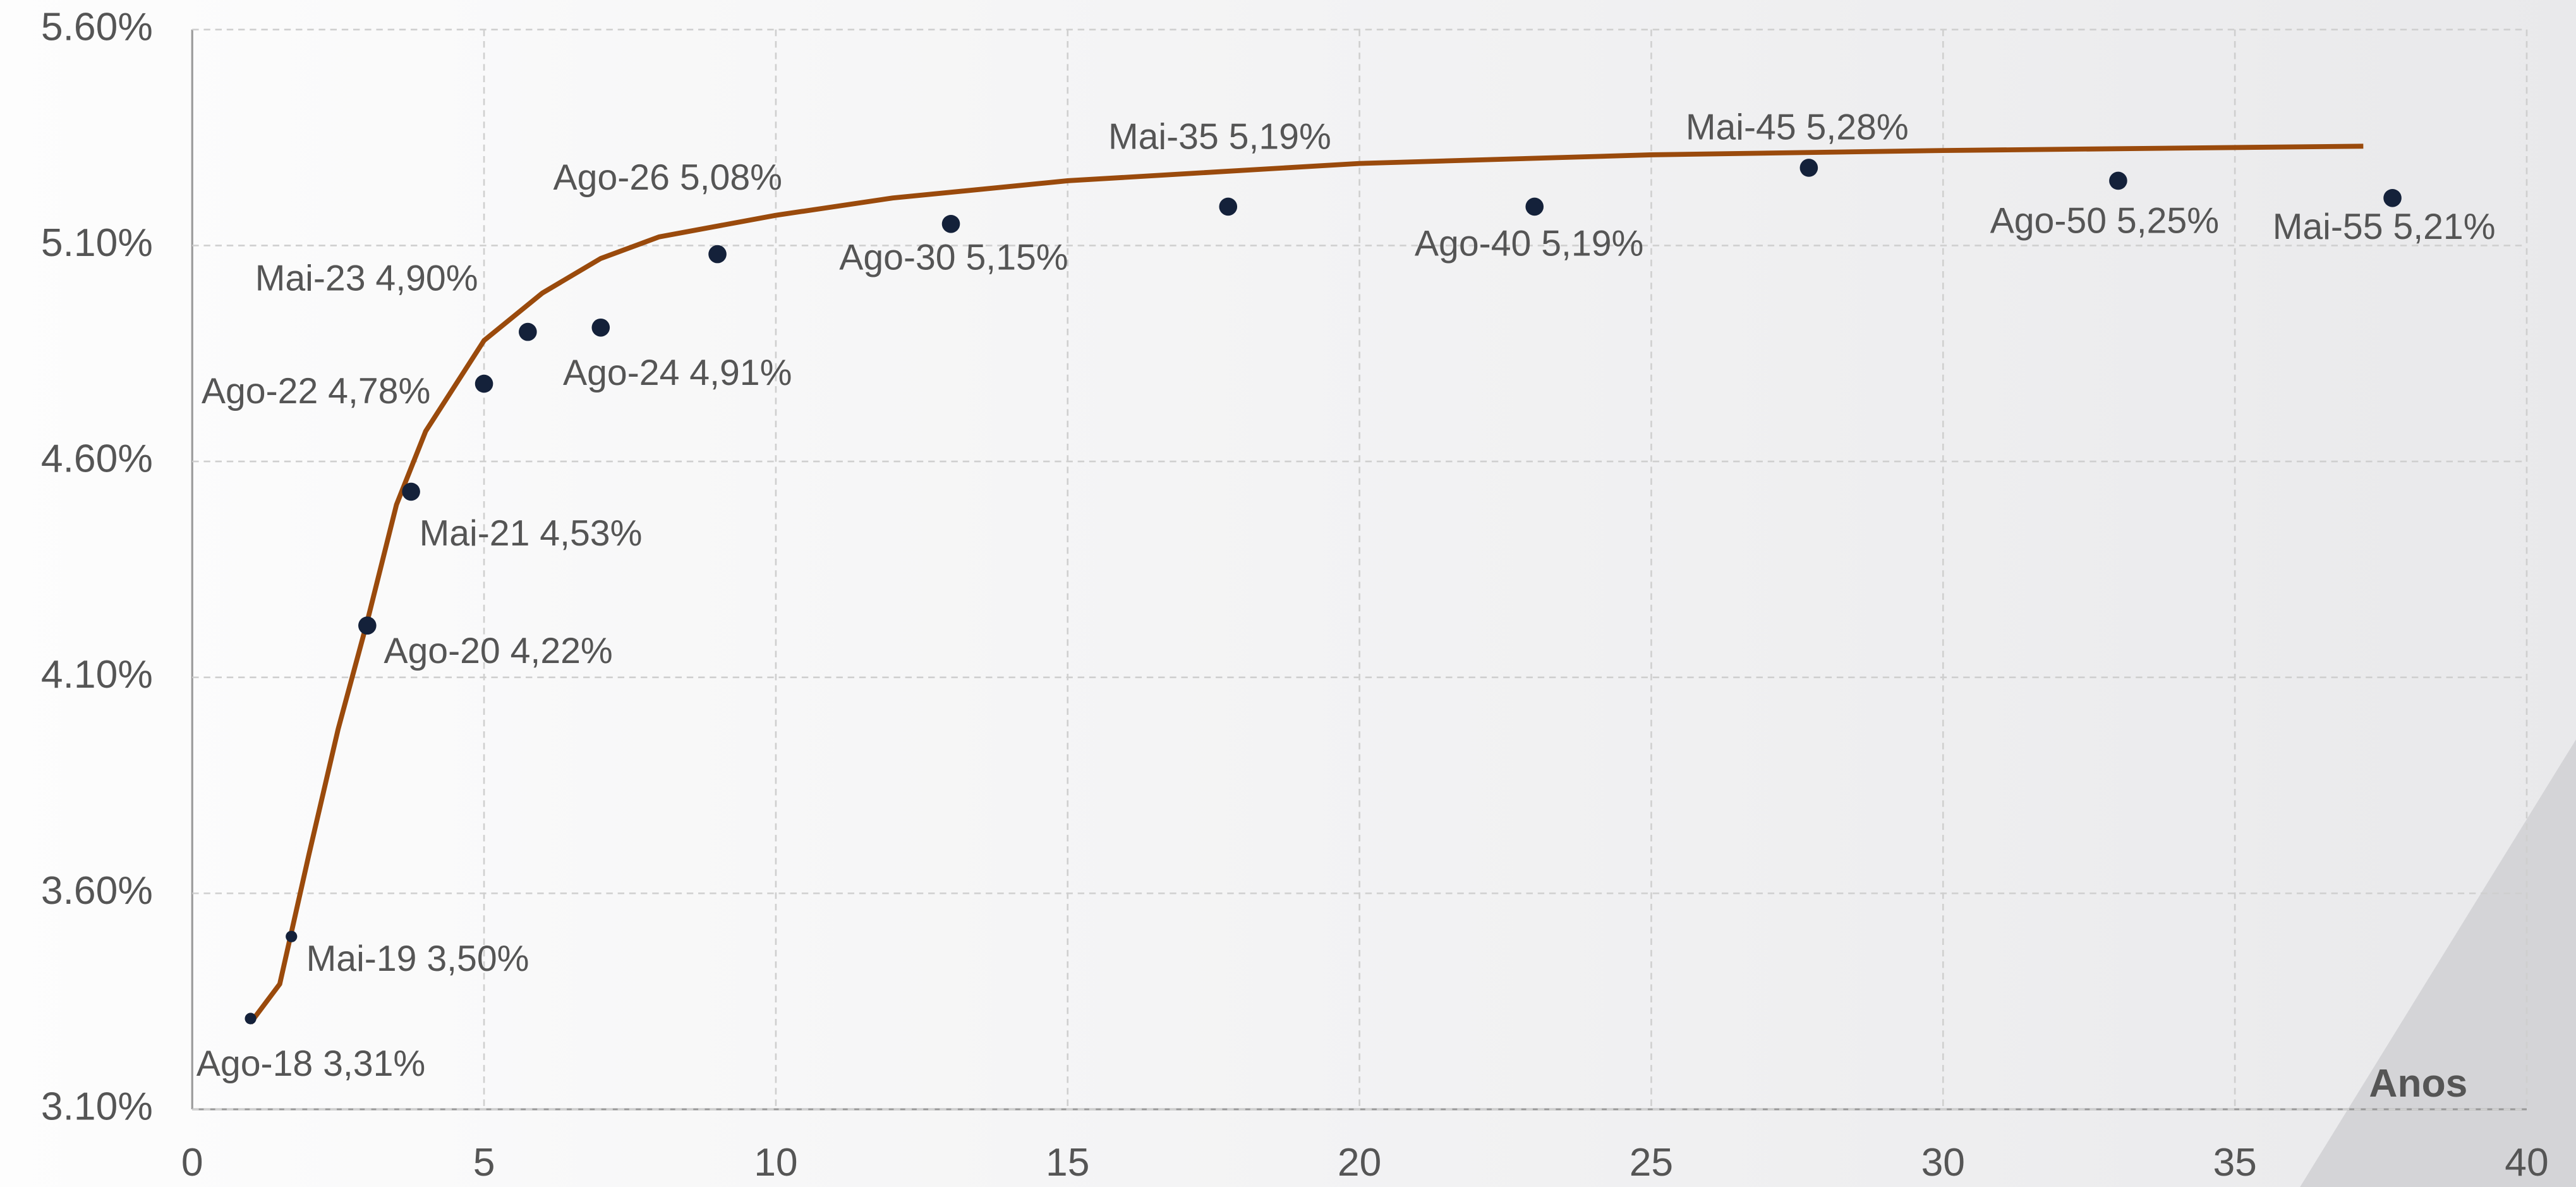  I want to click on data-label: Mai-23 4,90%, so click(367, 279).